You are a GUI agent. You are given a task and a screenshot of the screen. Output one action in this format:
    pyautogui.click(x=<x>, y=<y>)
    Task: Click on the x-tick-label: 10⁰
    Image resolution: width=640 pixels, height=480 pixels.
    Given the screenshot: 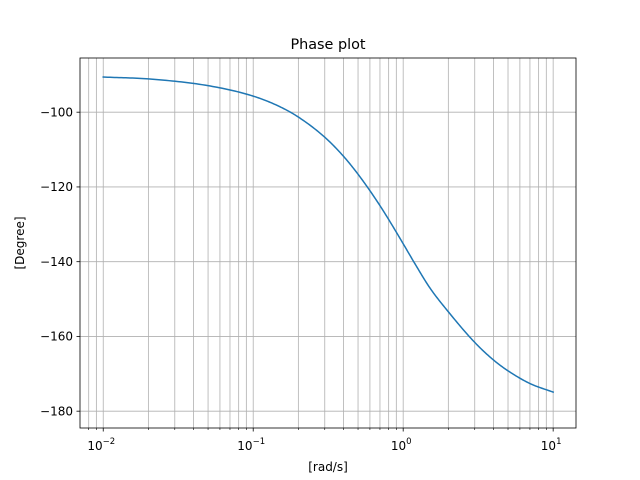 What is the action you would take?
    pyautogui.click(x=401, y=445)
    